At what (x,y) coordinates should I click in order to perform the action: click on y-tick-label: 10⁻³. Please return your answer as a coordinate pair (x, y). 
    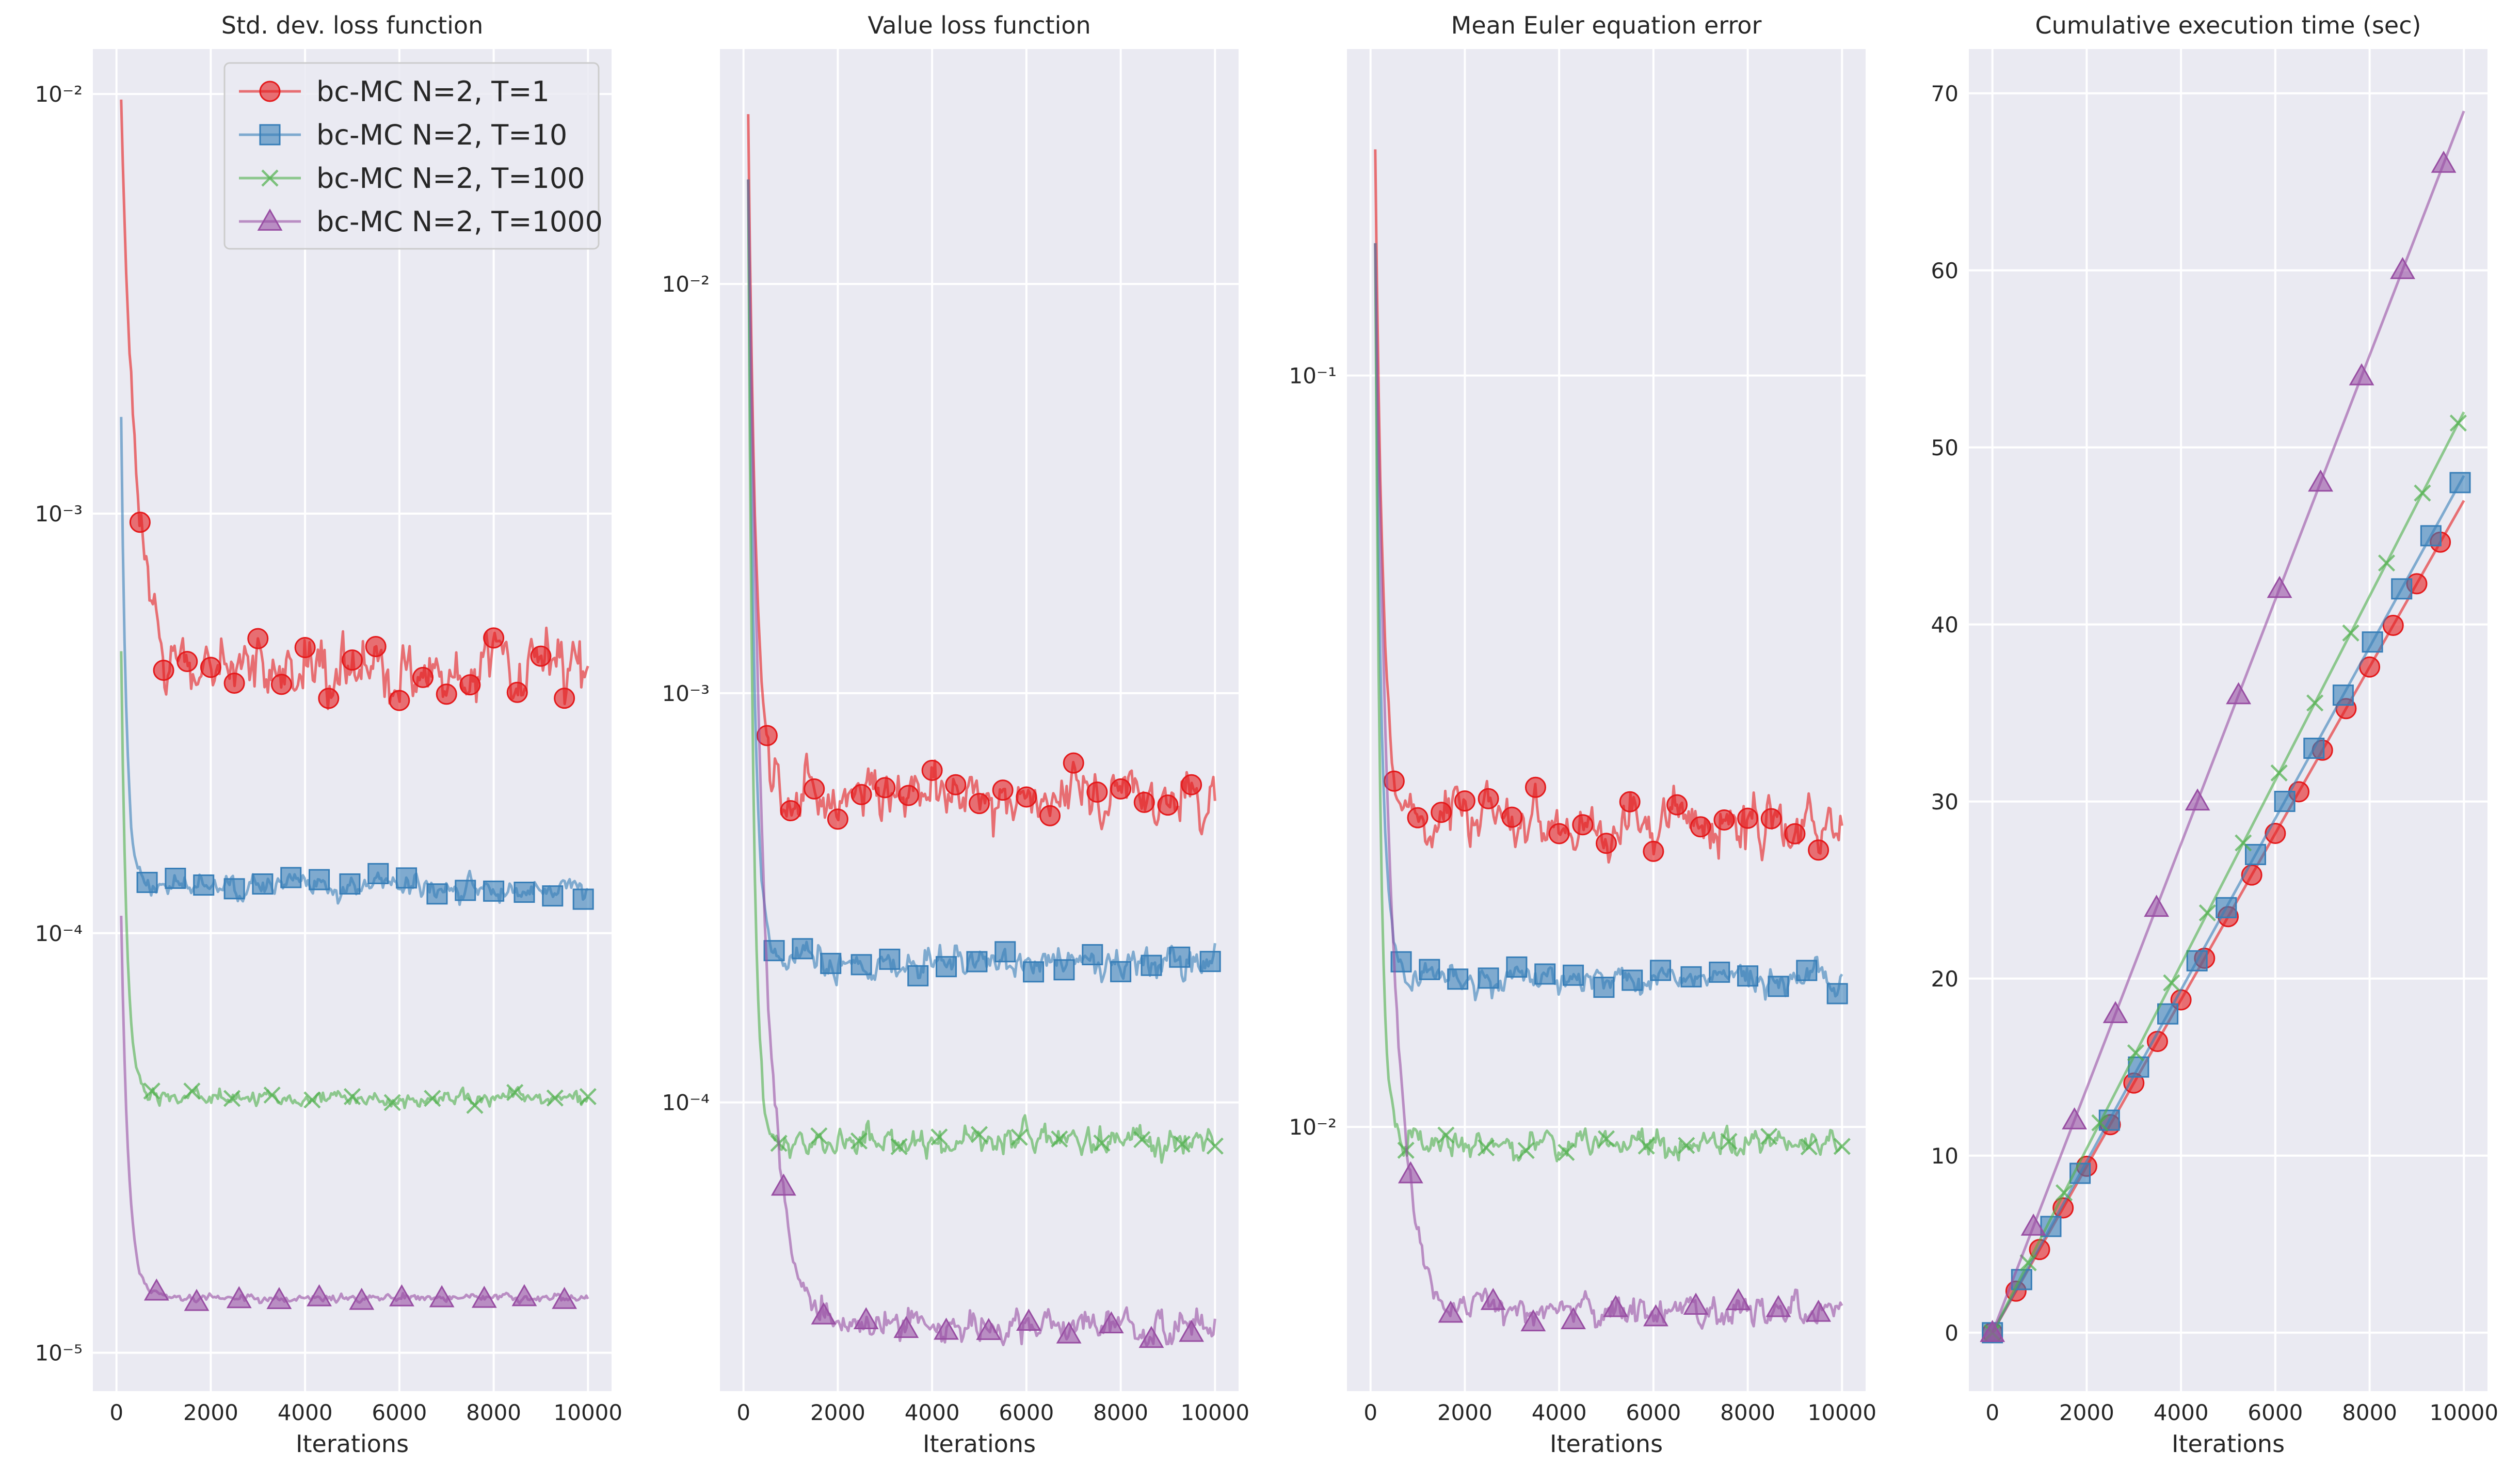
    Looking at the image, I should click on (686, 693).